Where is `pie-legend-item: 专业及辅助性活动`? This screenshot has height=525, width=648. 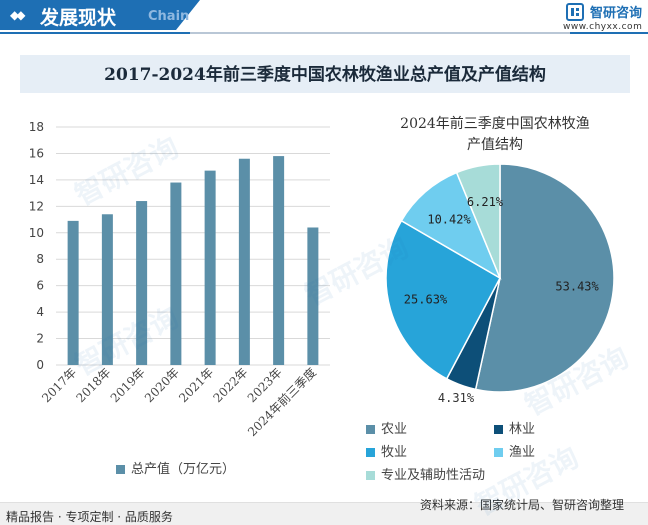
pie-legend-item: 专业及辅助性活动 is located at coordinates (425, 473).